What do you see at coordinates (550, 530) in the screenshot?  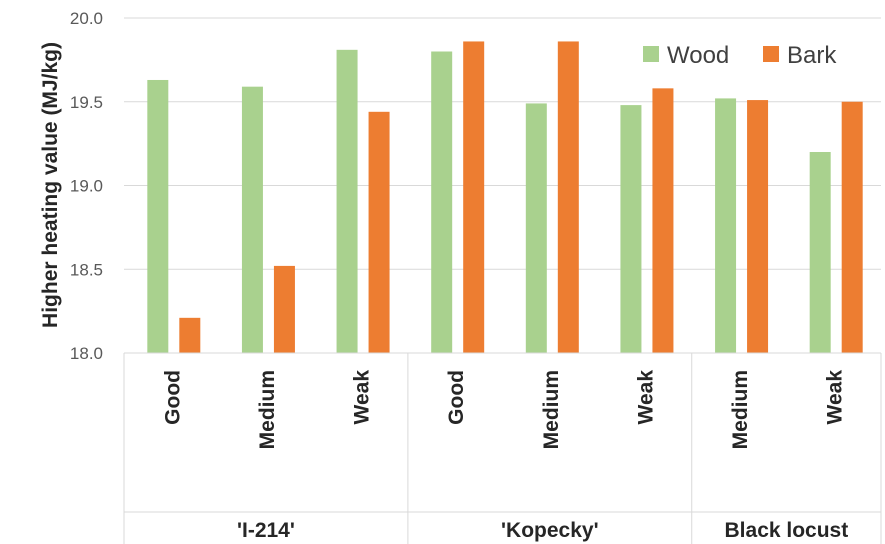 I see `x-group-label: 'Kopecky'` at bounding box center [550, 530].